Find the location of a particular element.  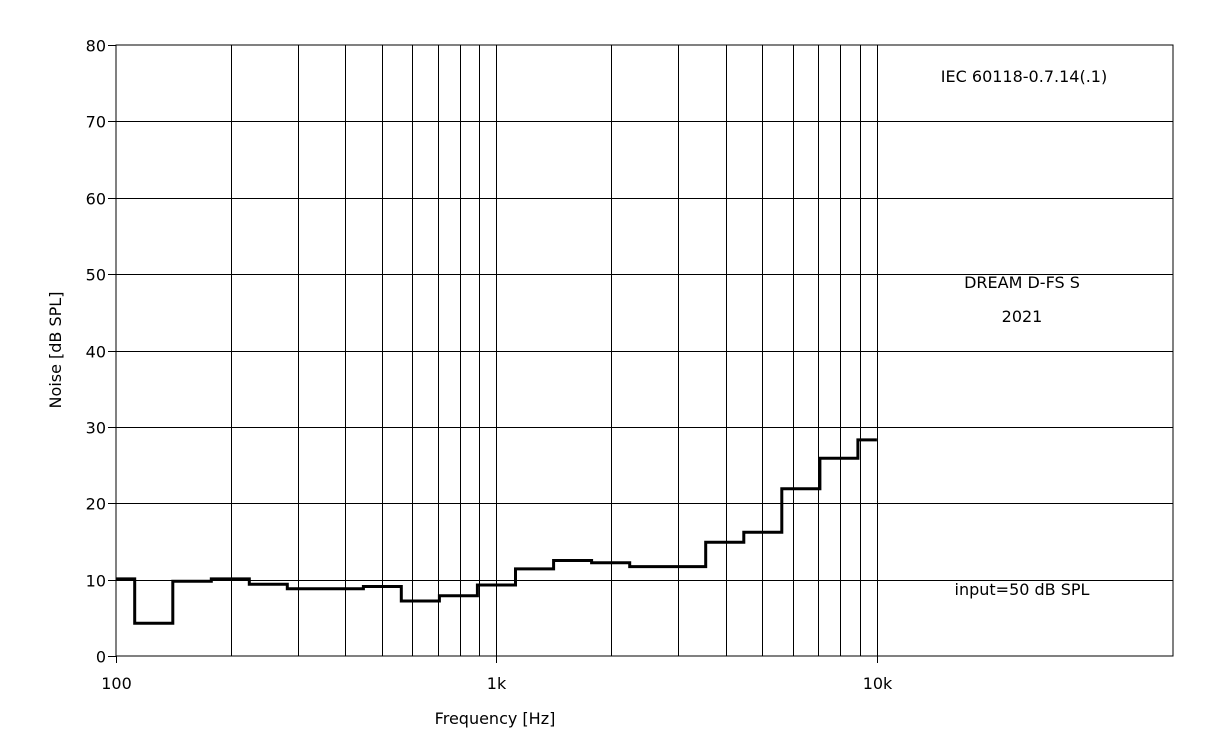

x-axis: 100 1k 10k is located at coordinates (497, 674).